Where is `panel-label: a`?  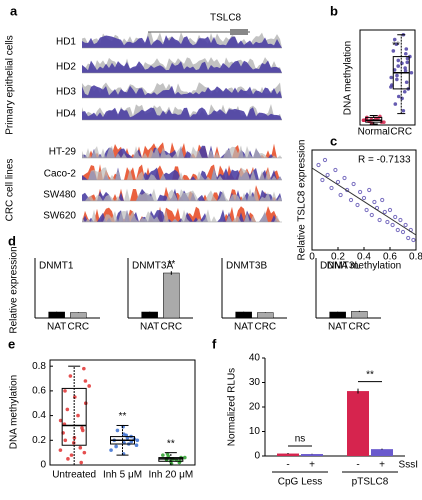
panel-label: a is located at coordinates (14, 10).